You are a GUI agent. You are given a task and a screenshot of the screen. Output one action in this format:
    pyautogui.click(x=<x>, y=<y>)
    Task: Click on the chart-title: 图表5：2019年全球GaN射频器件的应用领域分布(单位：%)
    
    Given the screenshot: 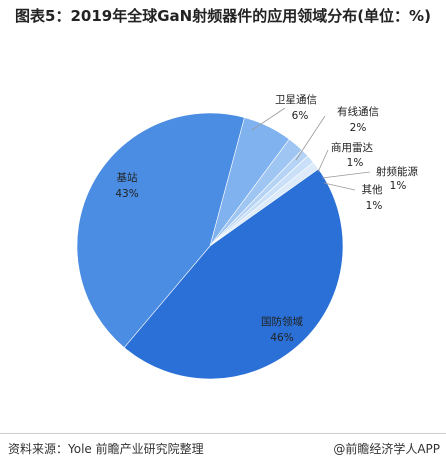 What is the action you would take?
    pyautogui.click(x=223, y=16)
    